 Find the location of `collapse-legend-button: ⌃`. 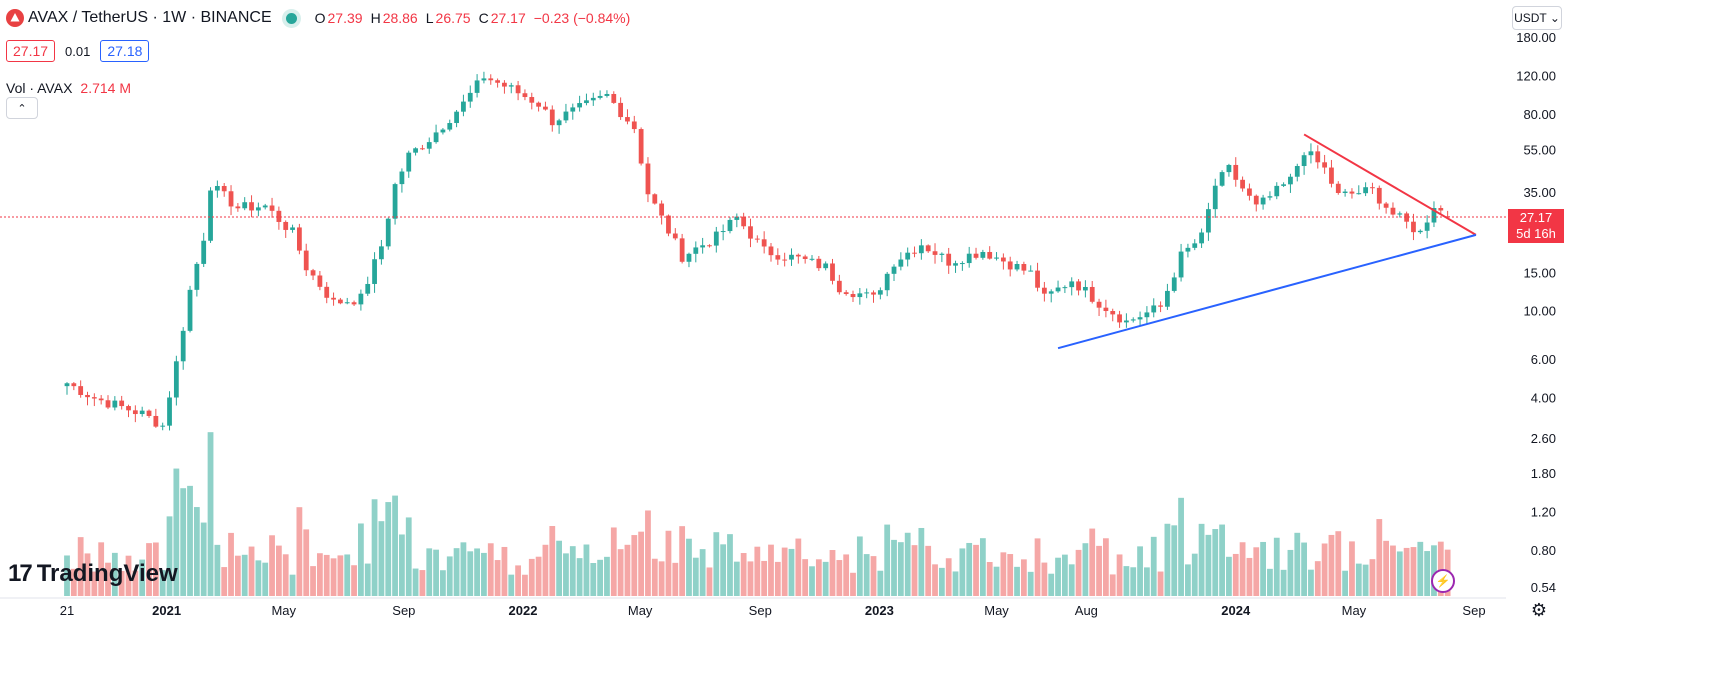

collapse-legend-button: ⌃ is located at coordinates (22, 108).